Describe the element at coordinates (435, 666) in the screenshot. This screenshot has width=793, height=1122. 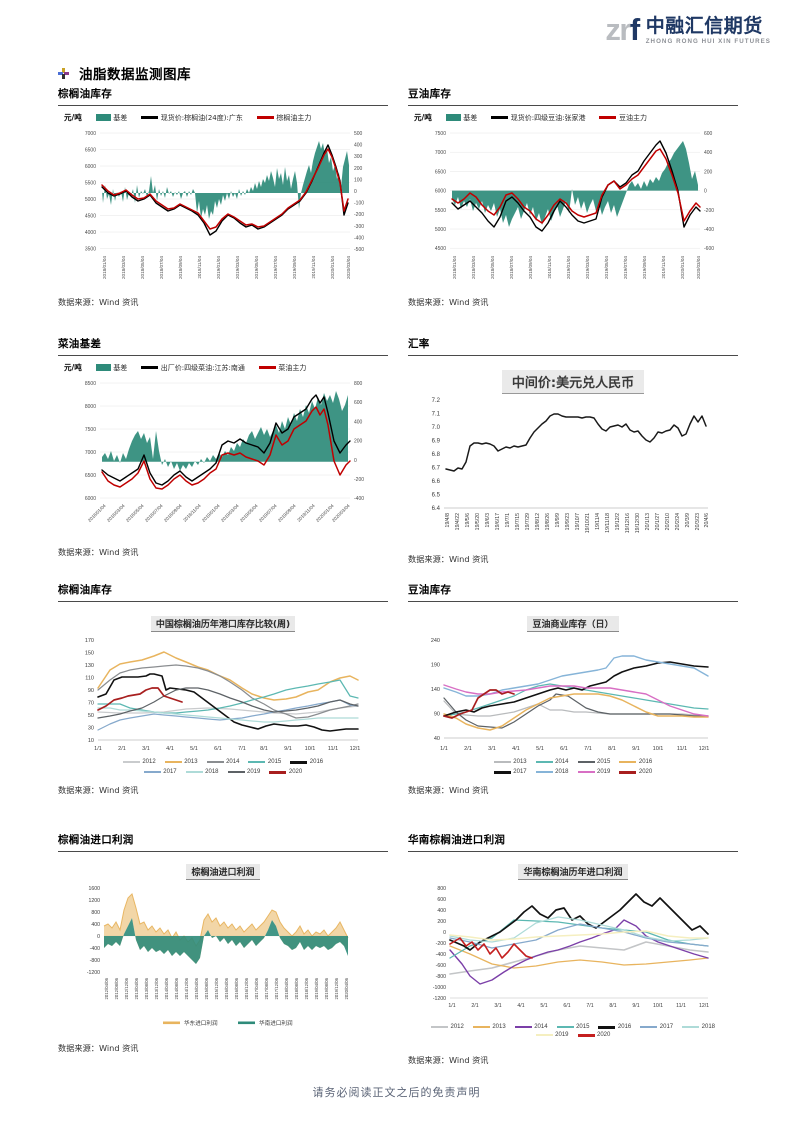
I see `svg-text: 190` at that location.